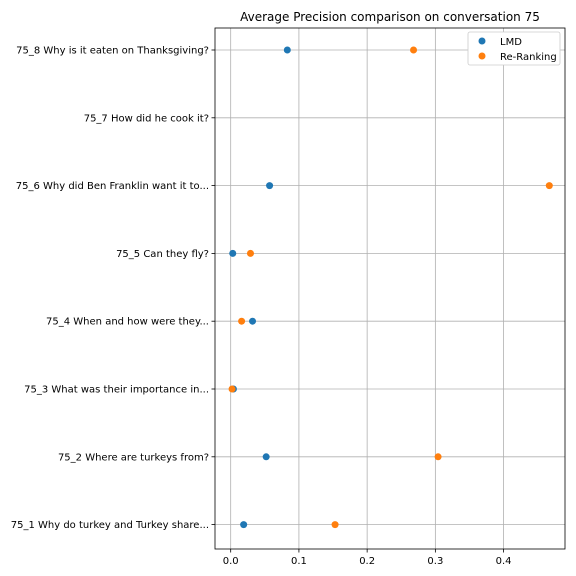 This screenshot has width=576, height=576. Describe the element at coordinates (231, 561) in the screenshot. I see `x-tick-label: 0.0` at that location.